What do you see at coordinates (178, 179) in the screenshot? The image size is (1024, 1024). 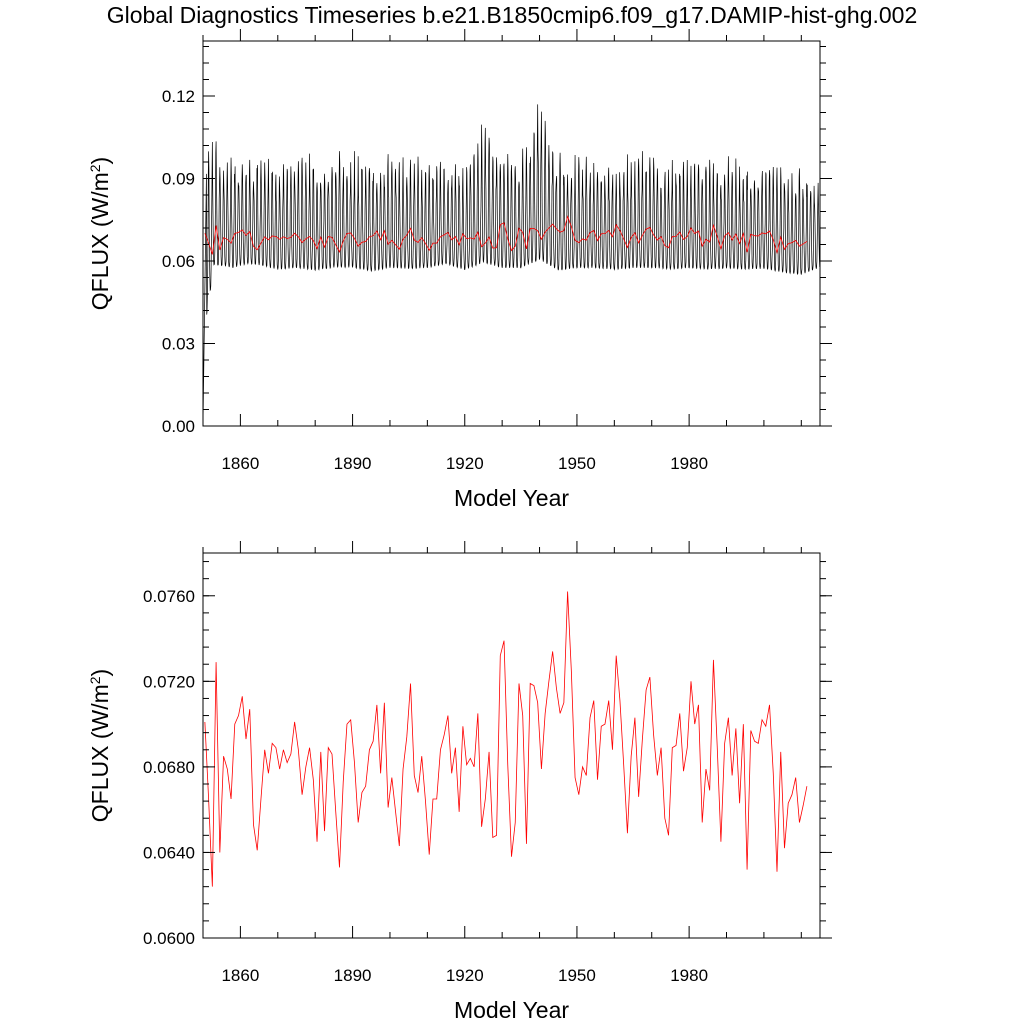 I see `y-tick-label: 0.09` at bounding box center [178, 179].